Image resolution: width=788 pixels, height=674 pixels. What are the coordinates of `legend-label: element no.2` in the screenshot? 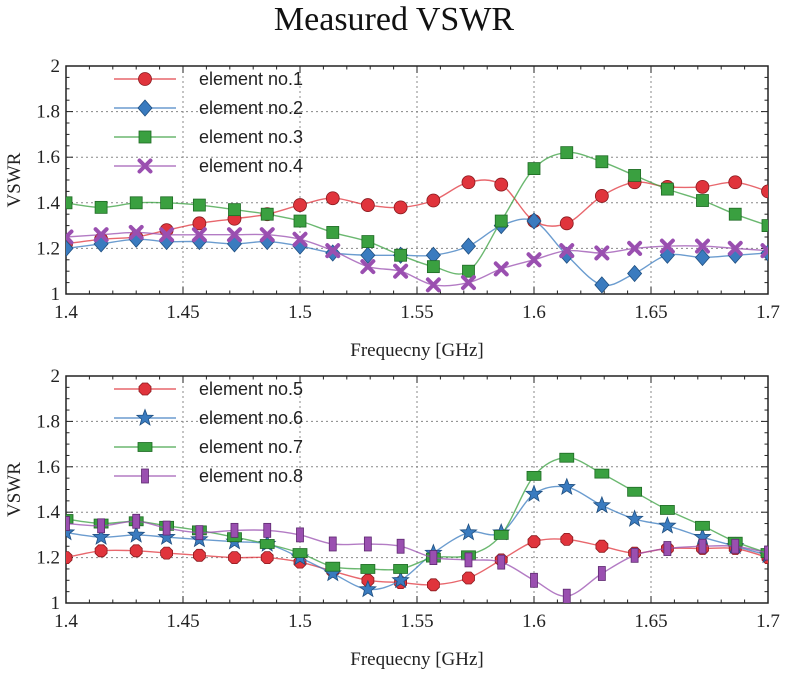 It's located at (251, 108).